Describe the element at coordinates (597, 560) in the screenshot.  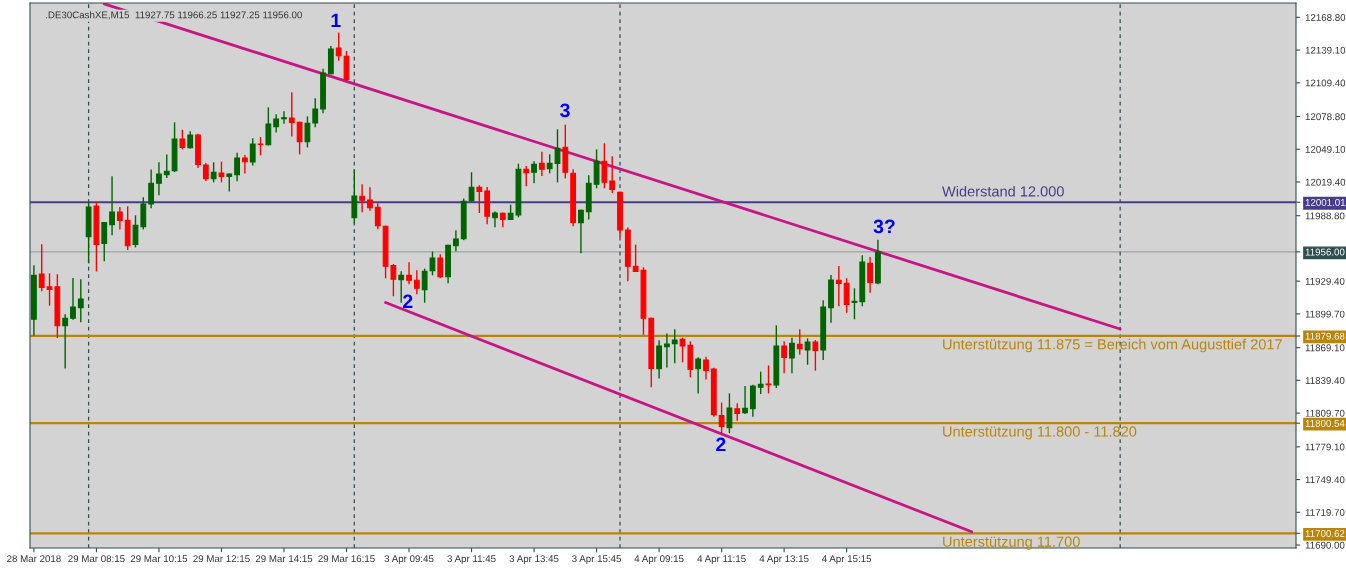
I see `x-tick-label: 3 Apr 15:45` at that location.